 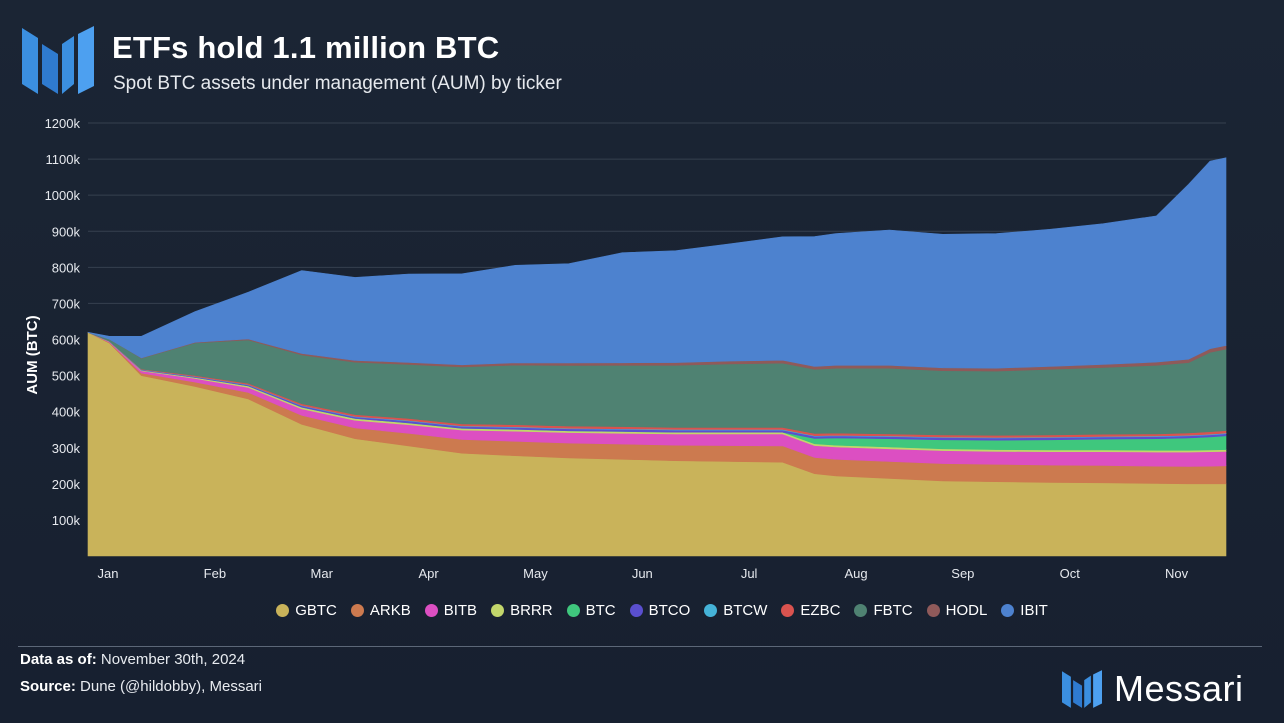 I want to click on x-tick-label: Jan, so click(x=108, y=573).